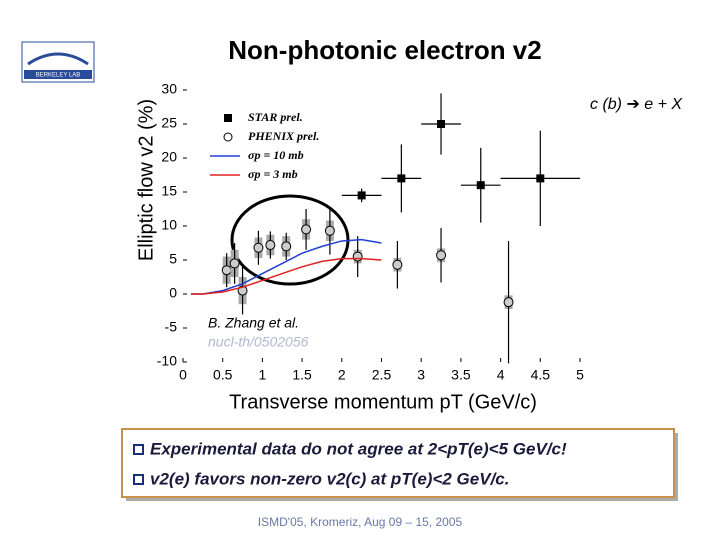  I want to click on logo-text: BERKELEY LAB, so click(58, 76).